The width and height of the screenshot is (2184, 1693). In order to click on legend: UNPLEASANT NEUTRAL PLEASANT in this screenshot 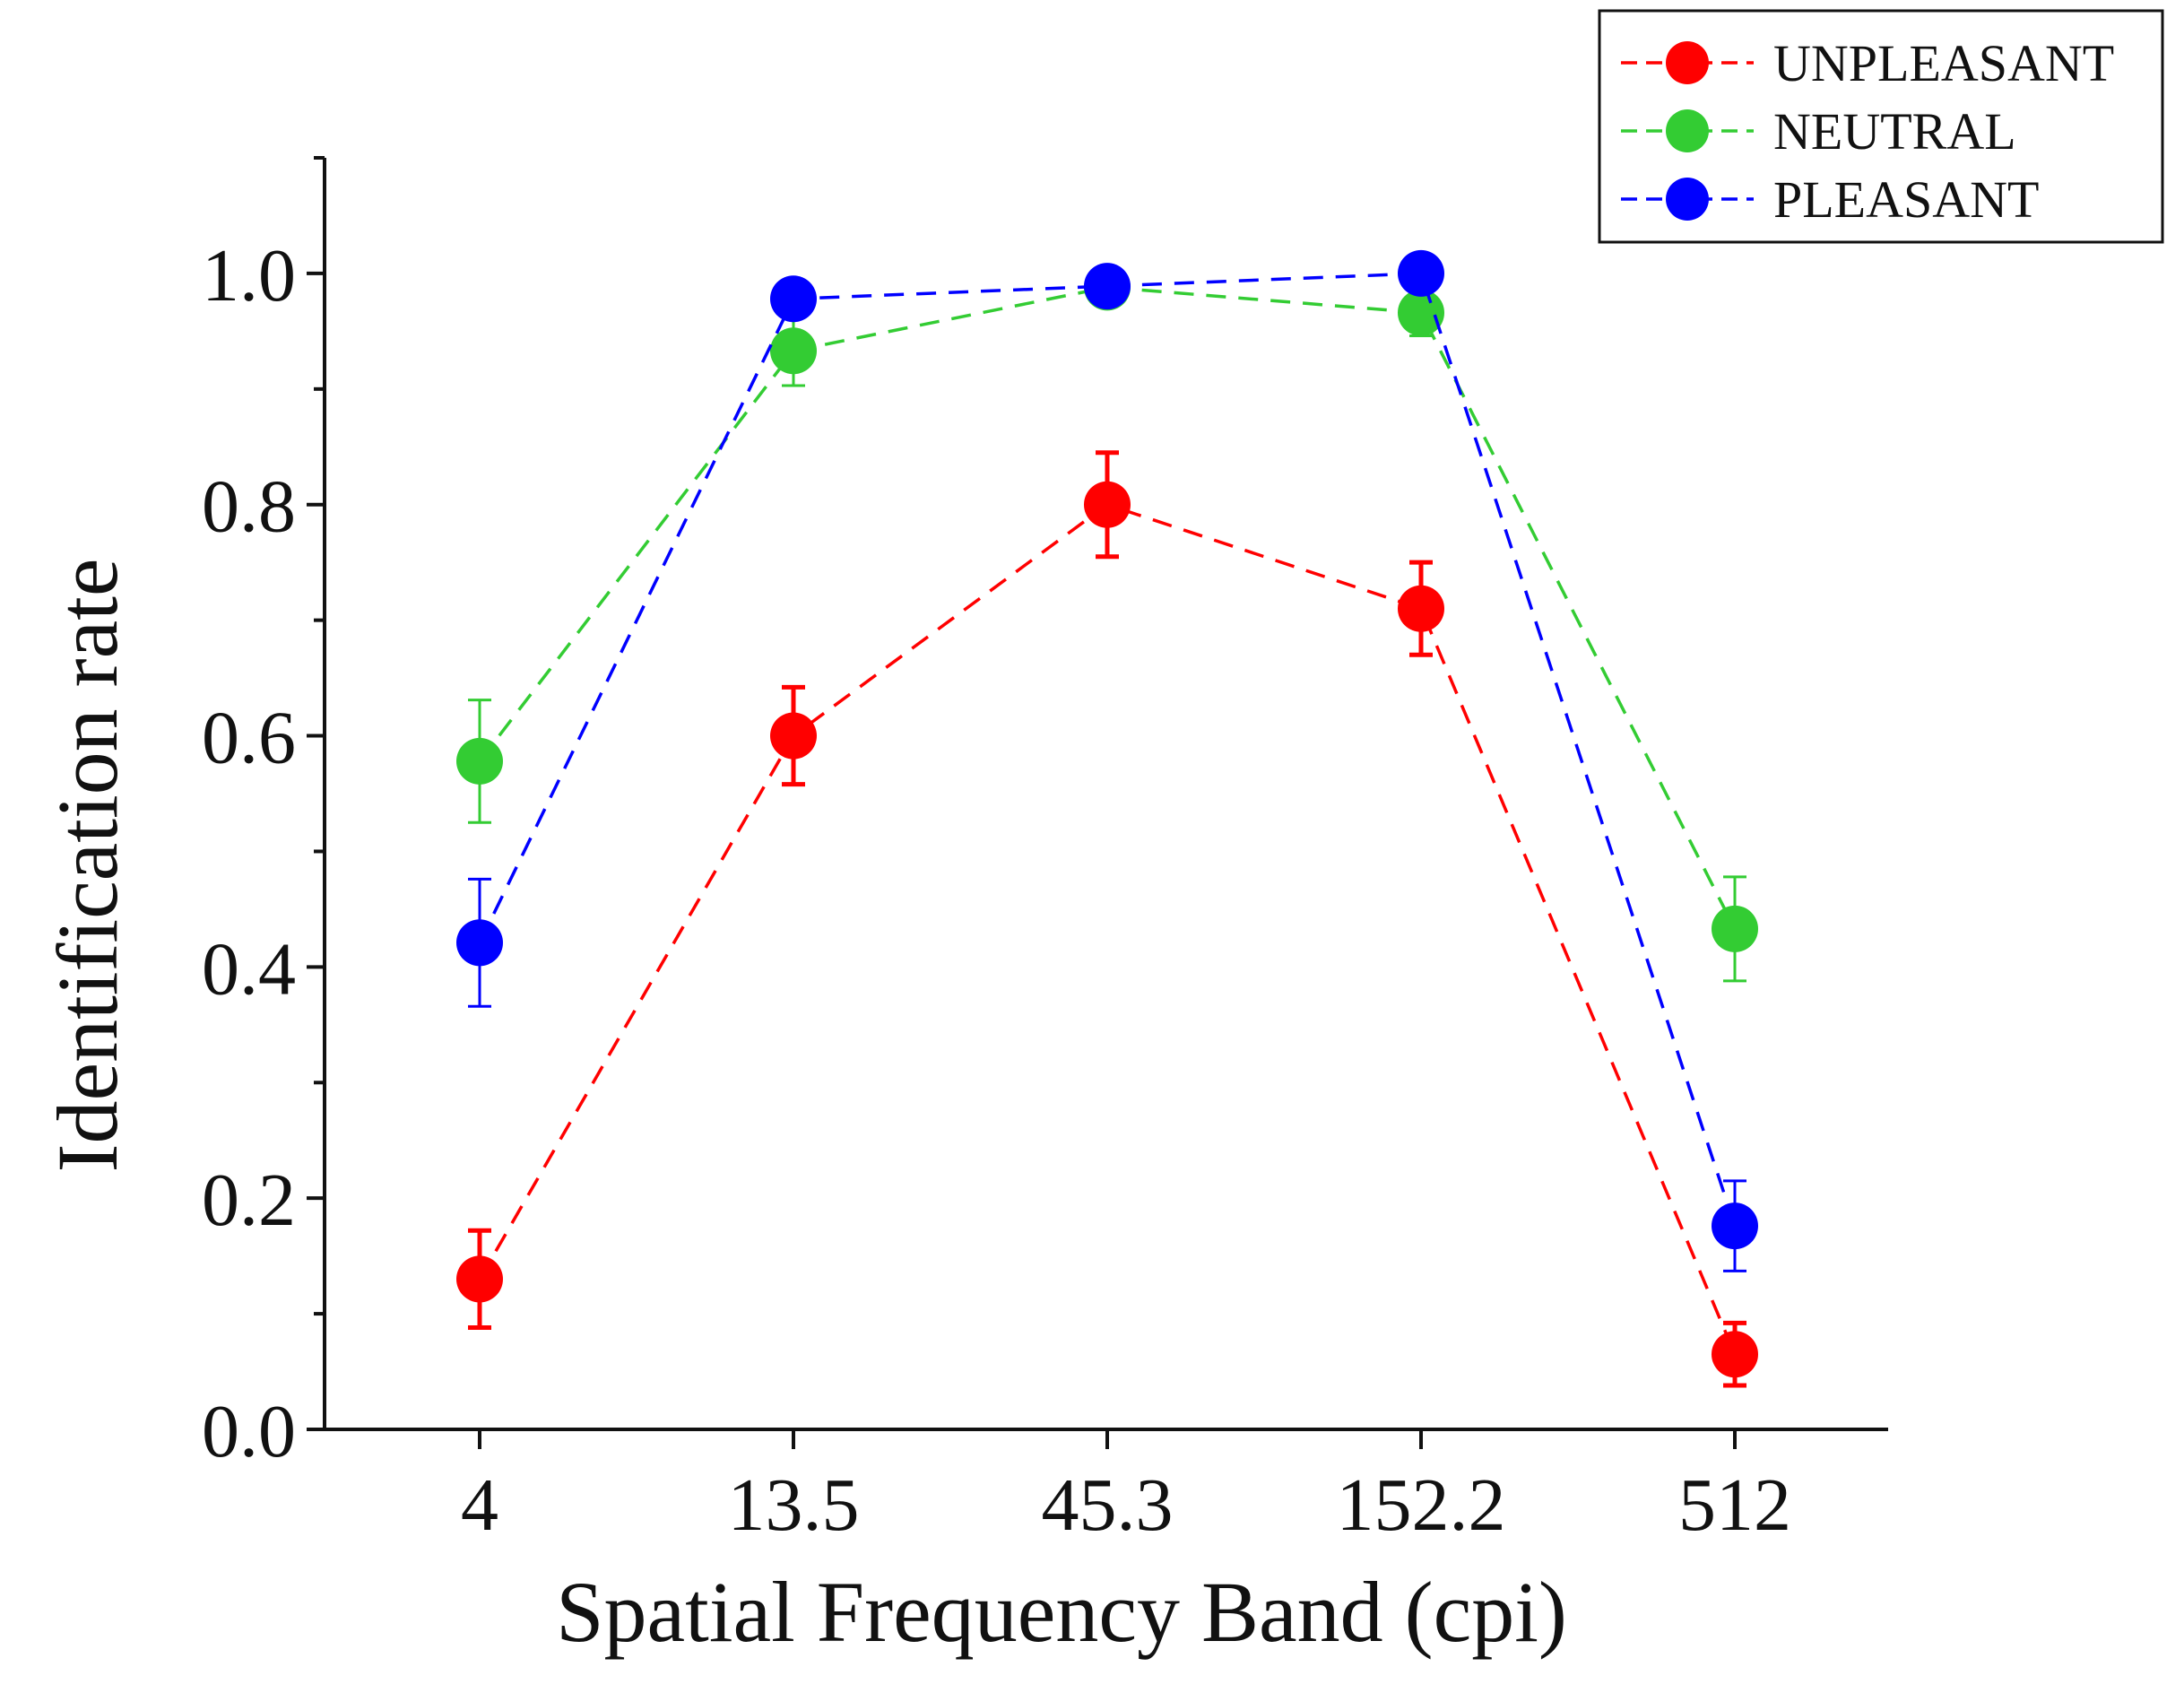, I will do `click(1881, 127)`.